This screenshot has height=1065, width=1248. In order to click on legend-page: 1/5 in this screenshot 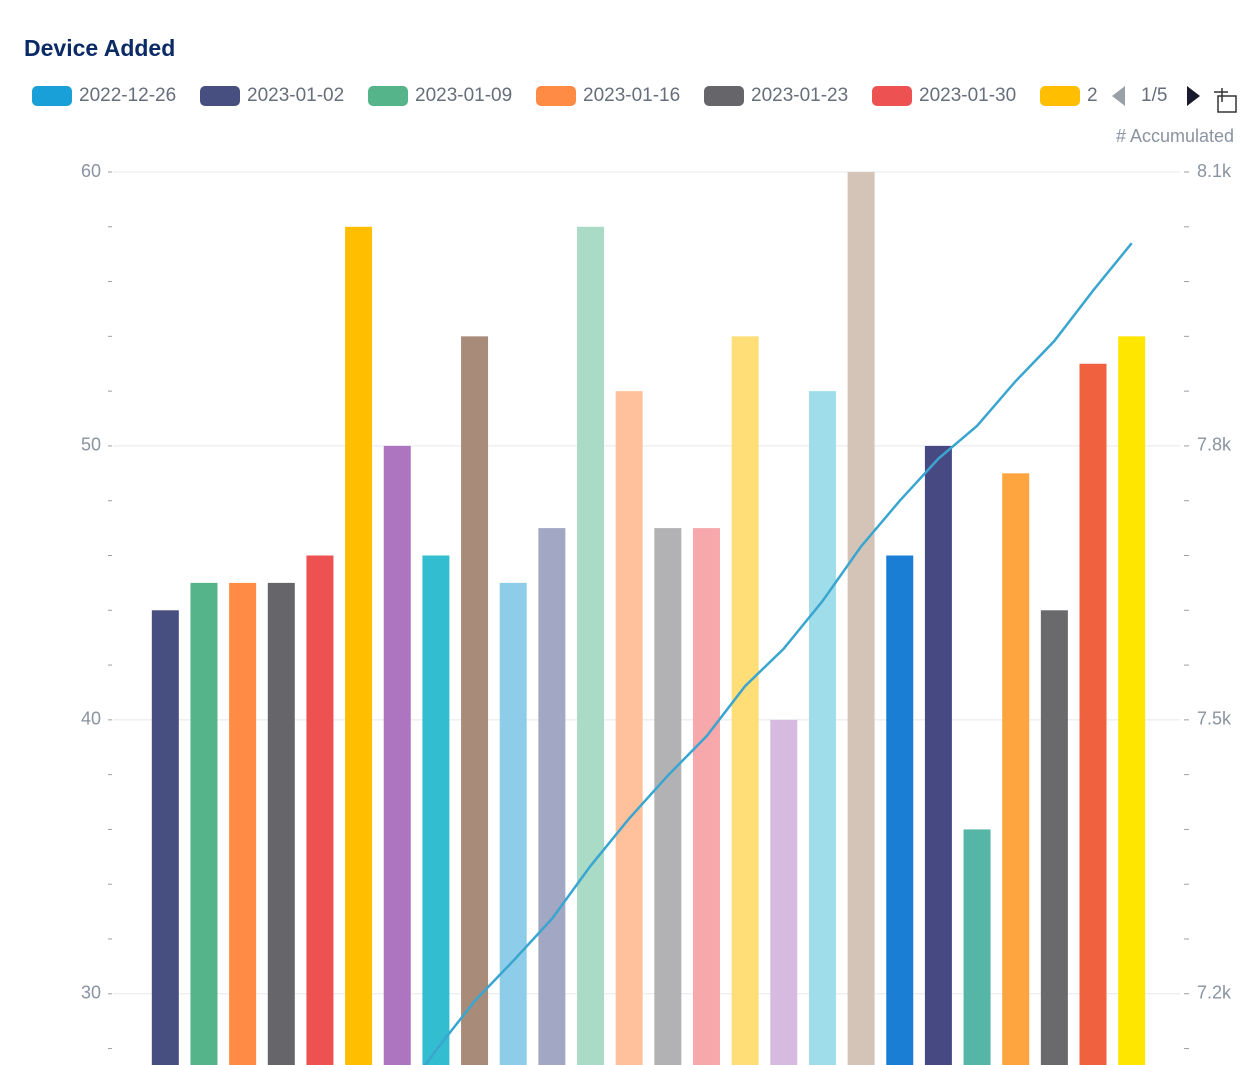, I will do `click(1154, 95)`.